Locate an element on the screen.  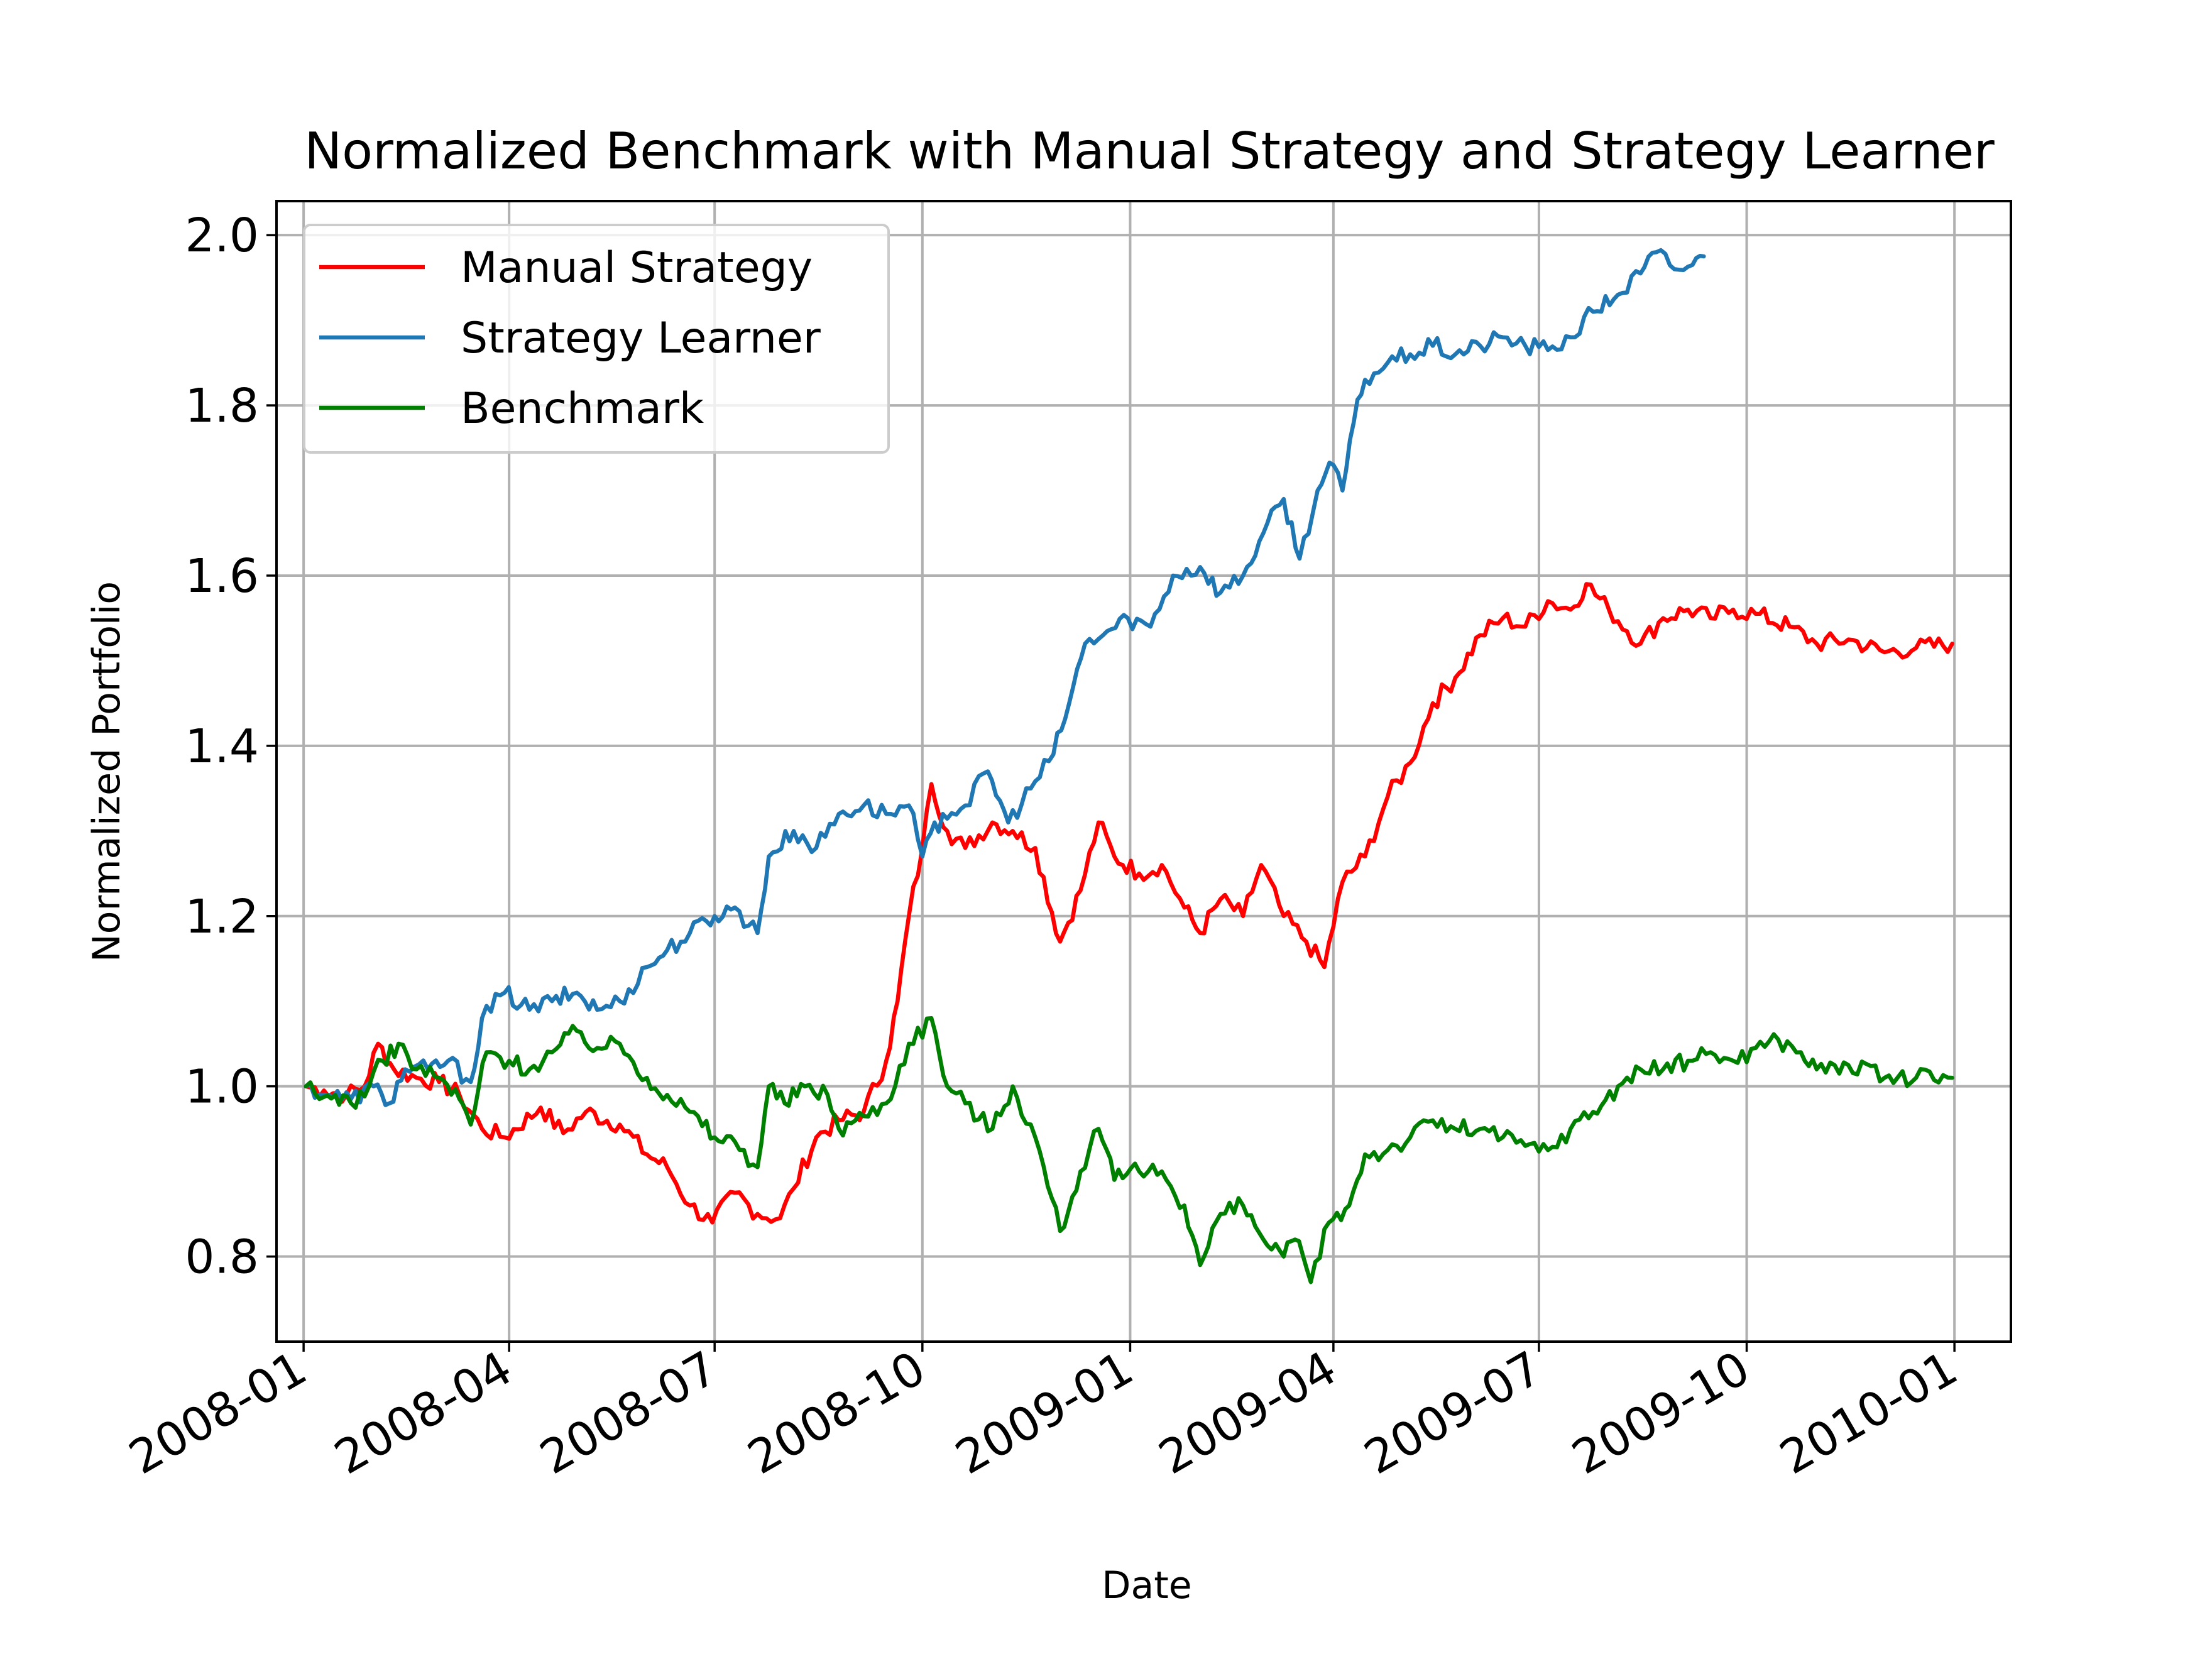
legend-frame is located at coordinates (596, 339).